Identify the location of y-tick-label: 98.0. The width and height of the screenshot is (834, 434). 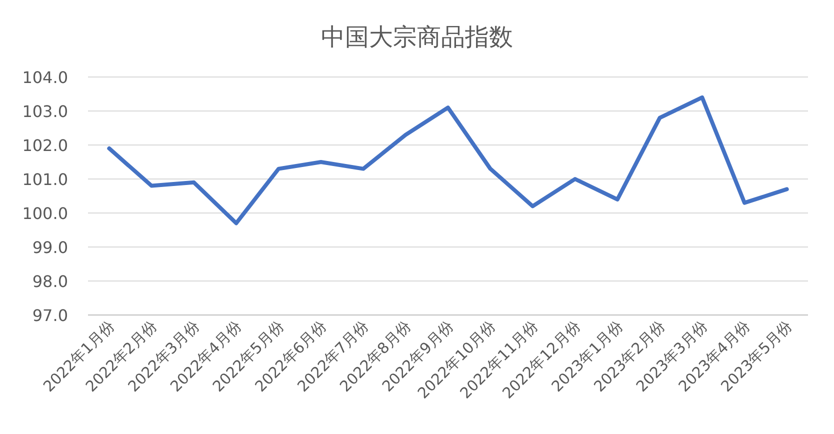
(50, 281).